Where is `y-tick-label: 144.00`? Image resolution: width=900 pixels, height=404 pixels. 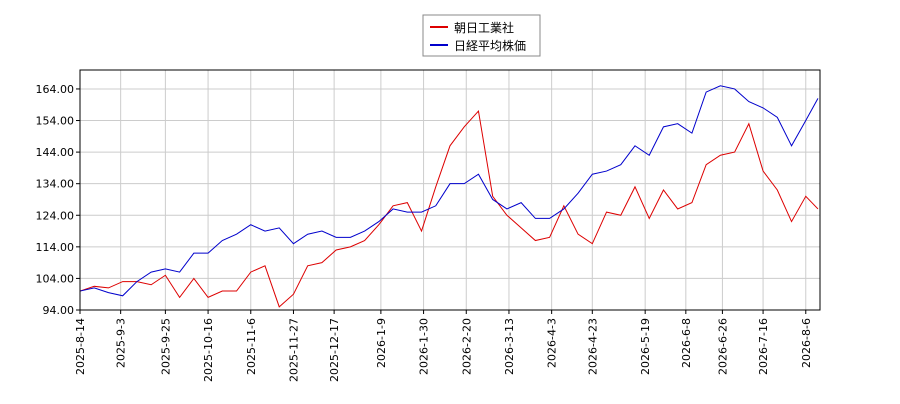
y-tick-label: 144.00 is located at coordinates (55, 152).